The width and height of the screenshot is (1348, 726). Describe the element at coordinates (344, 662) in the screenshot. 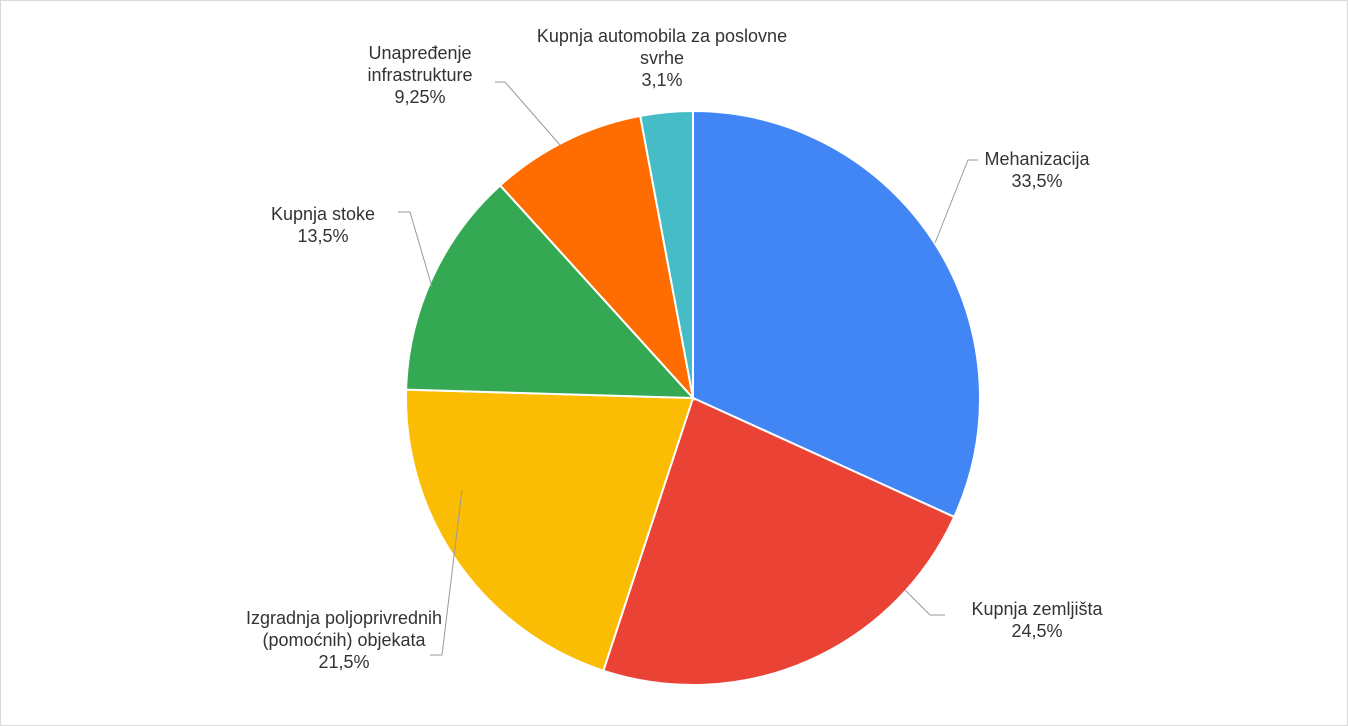

I see `slice-value: 21,5%` at that location.